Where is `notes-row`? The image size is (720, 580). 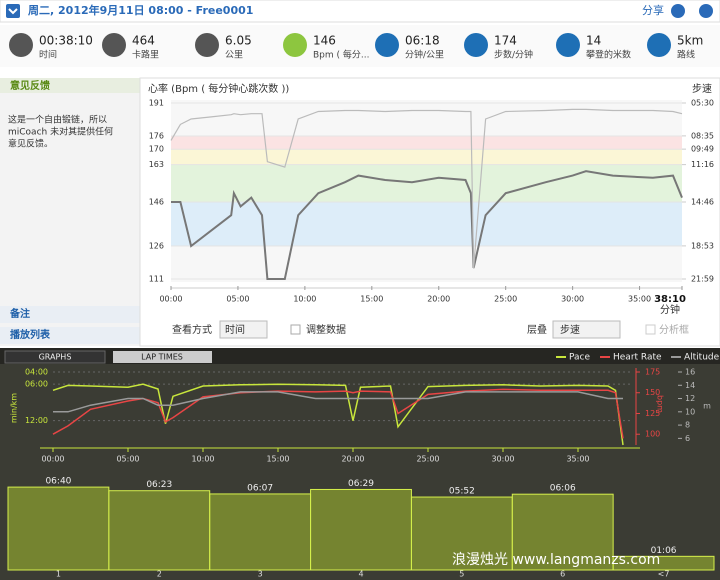
notes-row is located at coordinates (70, 314).